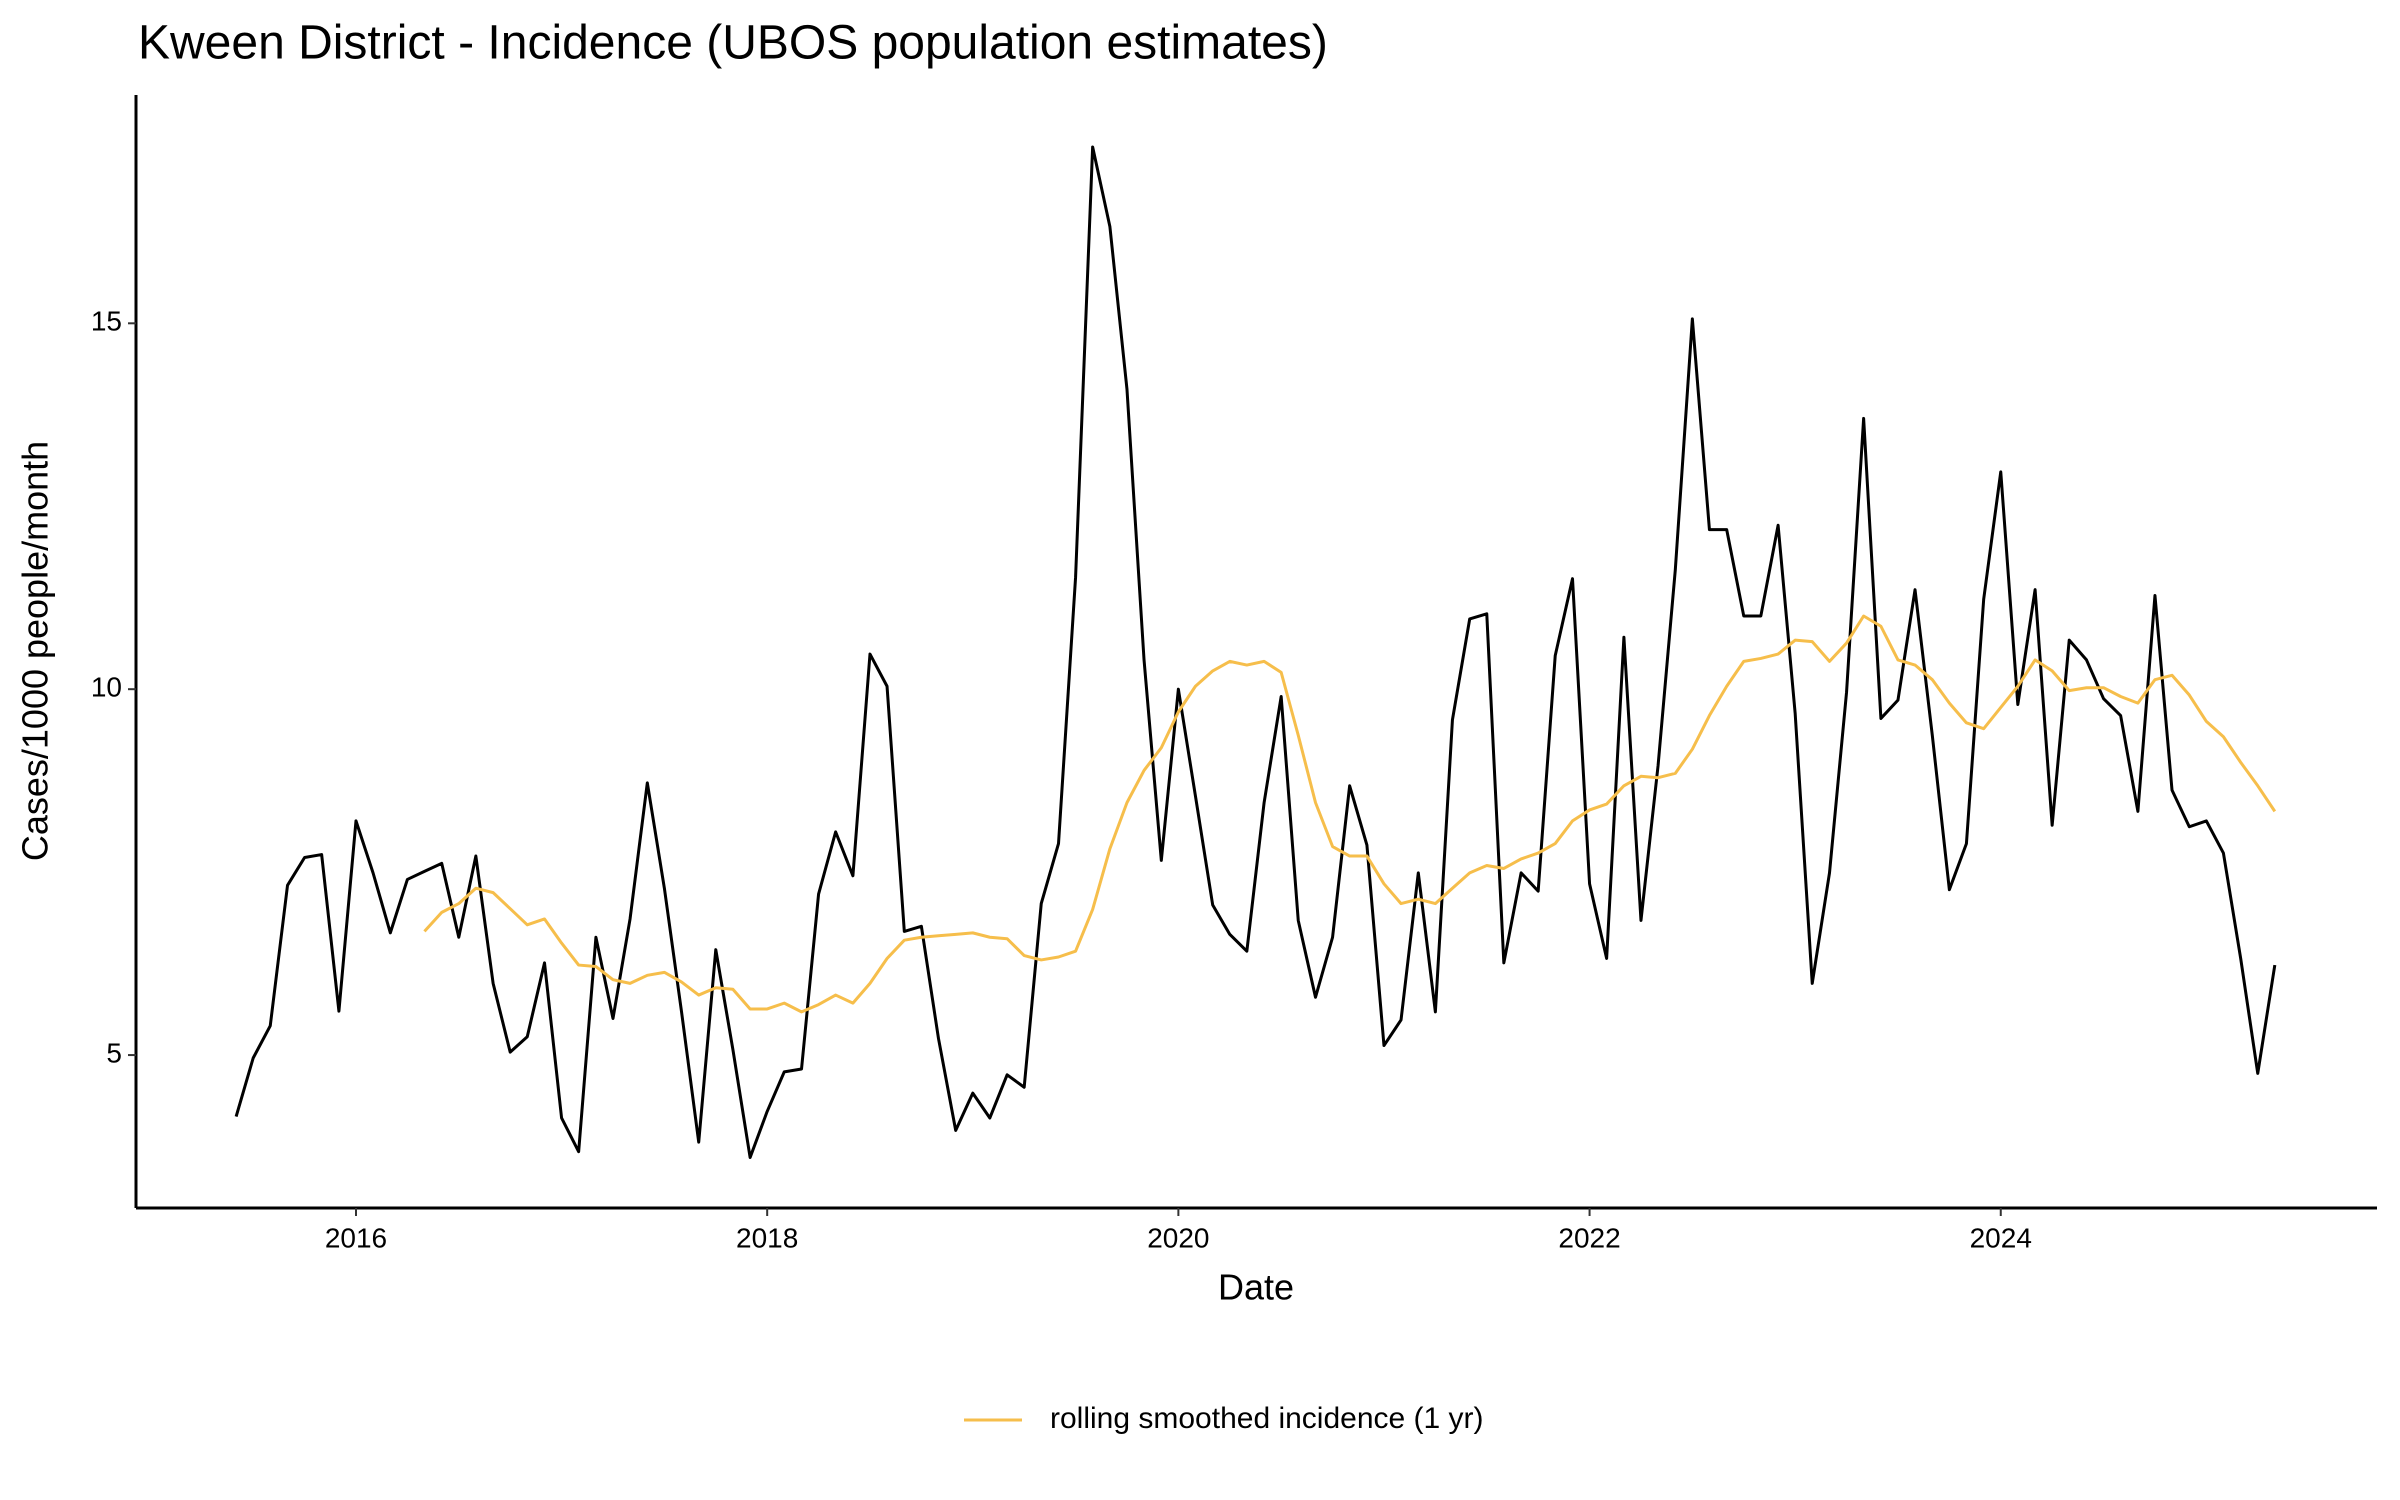  I want to click on y-axis-title: Cases/1000 people/month, so click(35, 651).